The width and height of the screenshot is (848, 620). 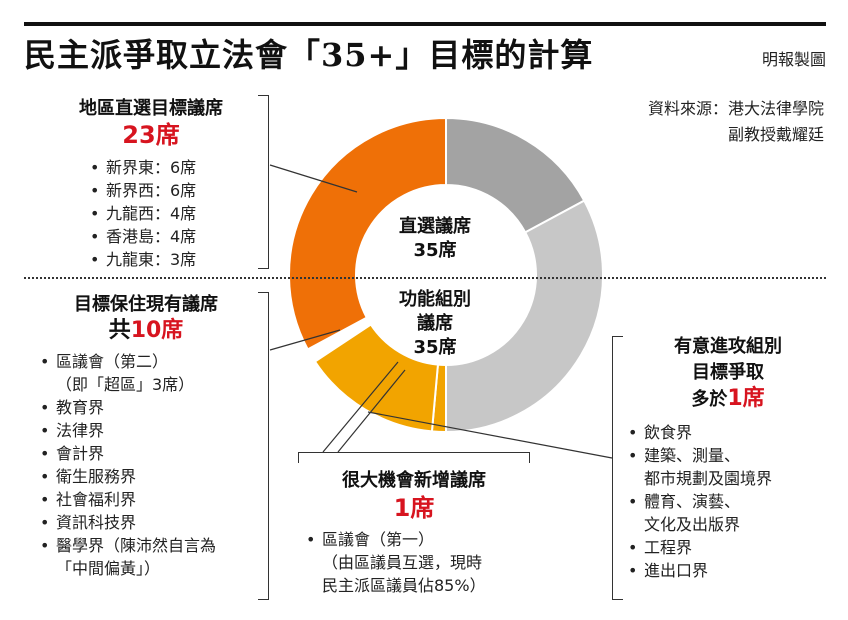 I want to click on center-func-count: 35席, so click(x=435, y=347).